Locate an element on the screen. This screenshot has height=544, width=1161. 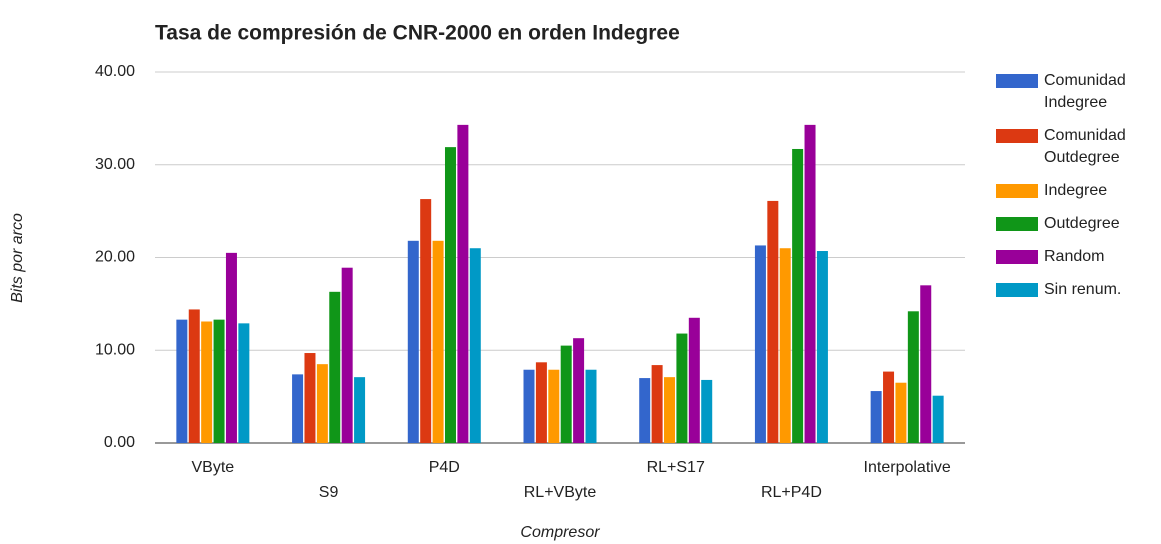
legend-item: Outdegree is located at coordinates (1076, 224).